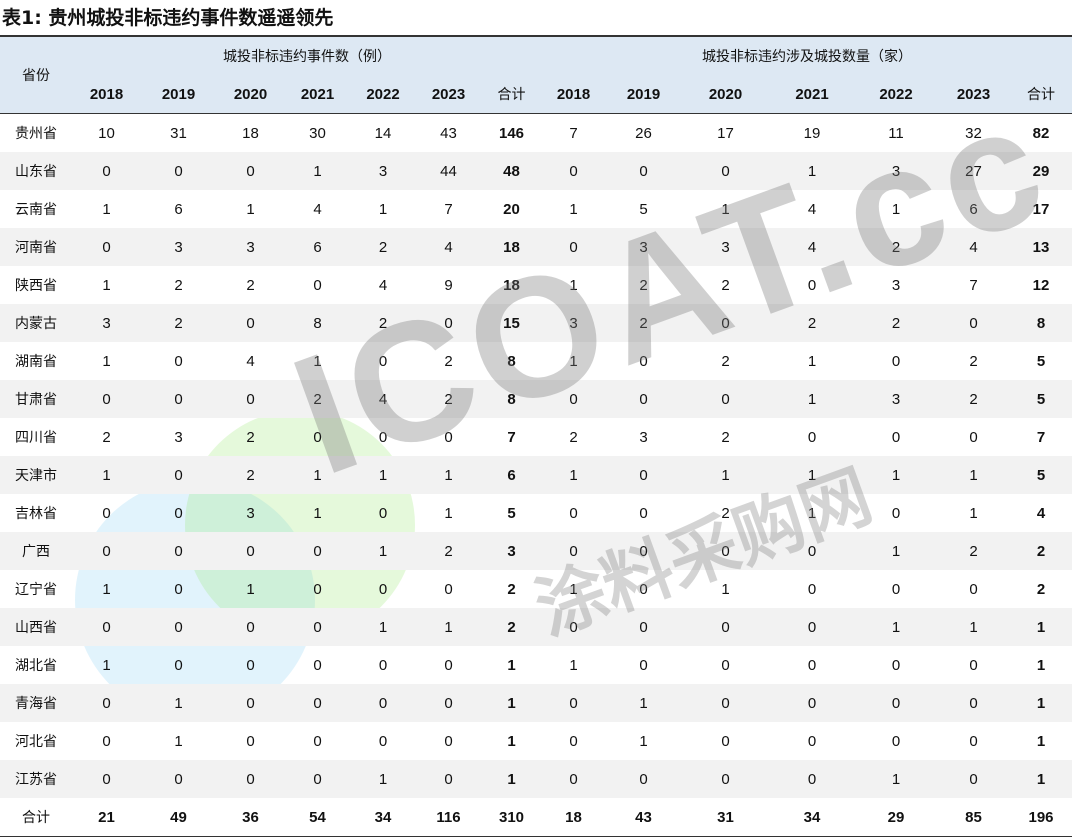 This screenshot has height=840, width=1072. Describe the element at coordinates (36, 172) in the screenshot. I see `province-cell: 山东省` at that location.